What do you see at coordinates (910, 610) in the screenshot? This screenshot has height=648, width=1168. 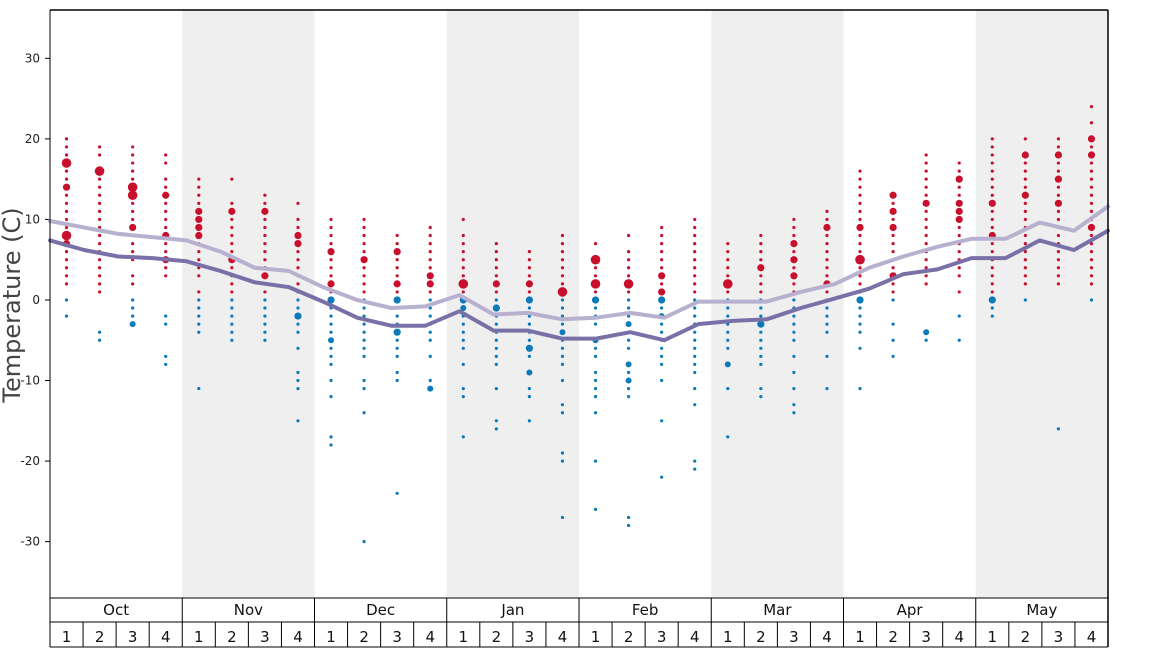 I see `month-label: Apr` at bounding box center [910, 610].